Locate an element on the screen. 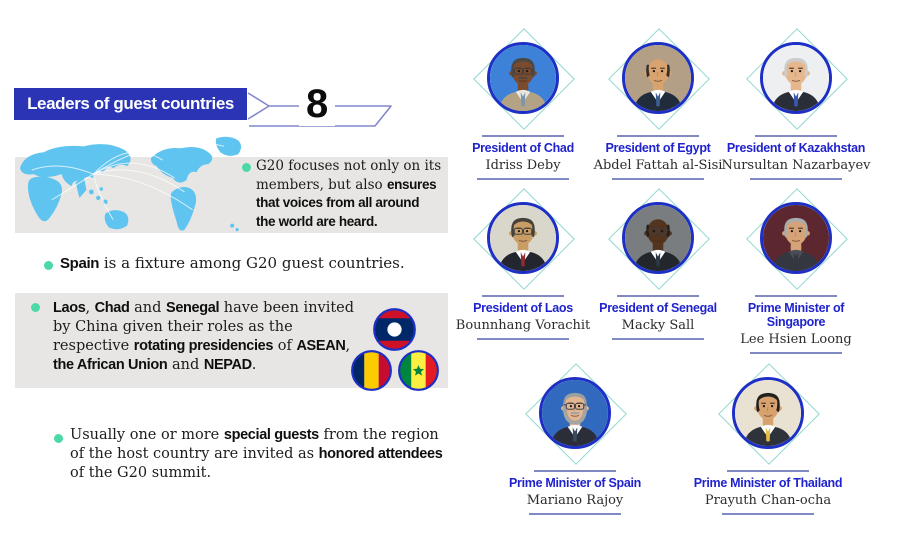  leader-name: Idriss Deby is located at coordinates (523, 165).